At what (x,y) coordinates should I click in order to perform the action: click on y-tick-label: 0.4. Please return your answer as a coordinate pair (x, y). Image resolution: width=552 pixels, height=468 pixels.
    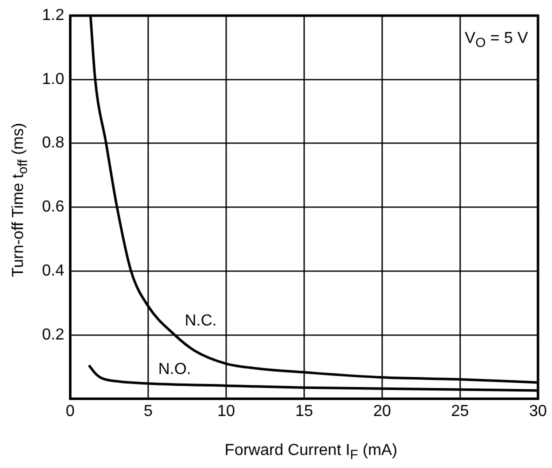
    Looking at the image, I should click on (53, 271).